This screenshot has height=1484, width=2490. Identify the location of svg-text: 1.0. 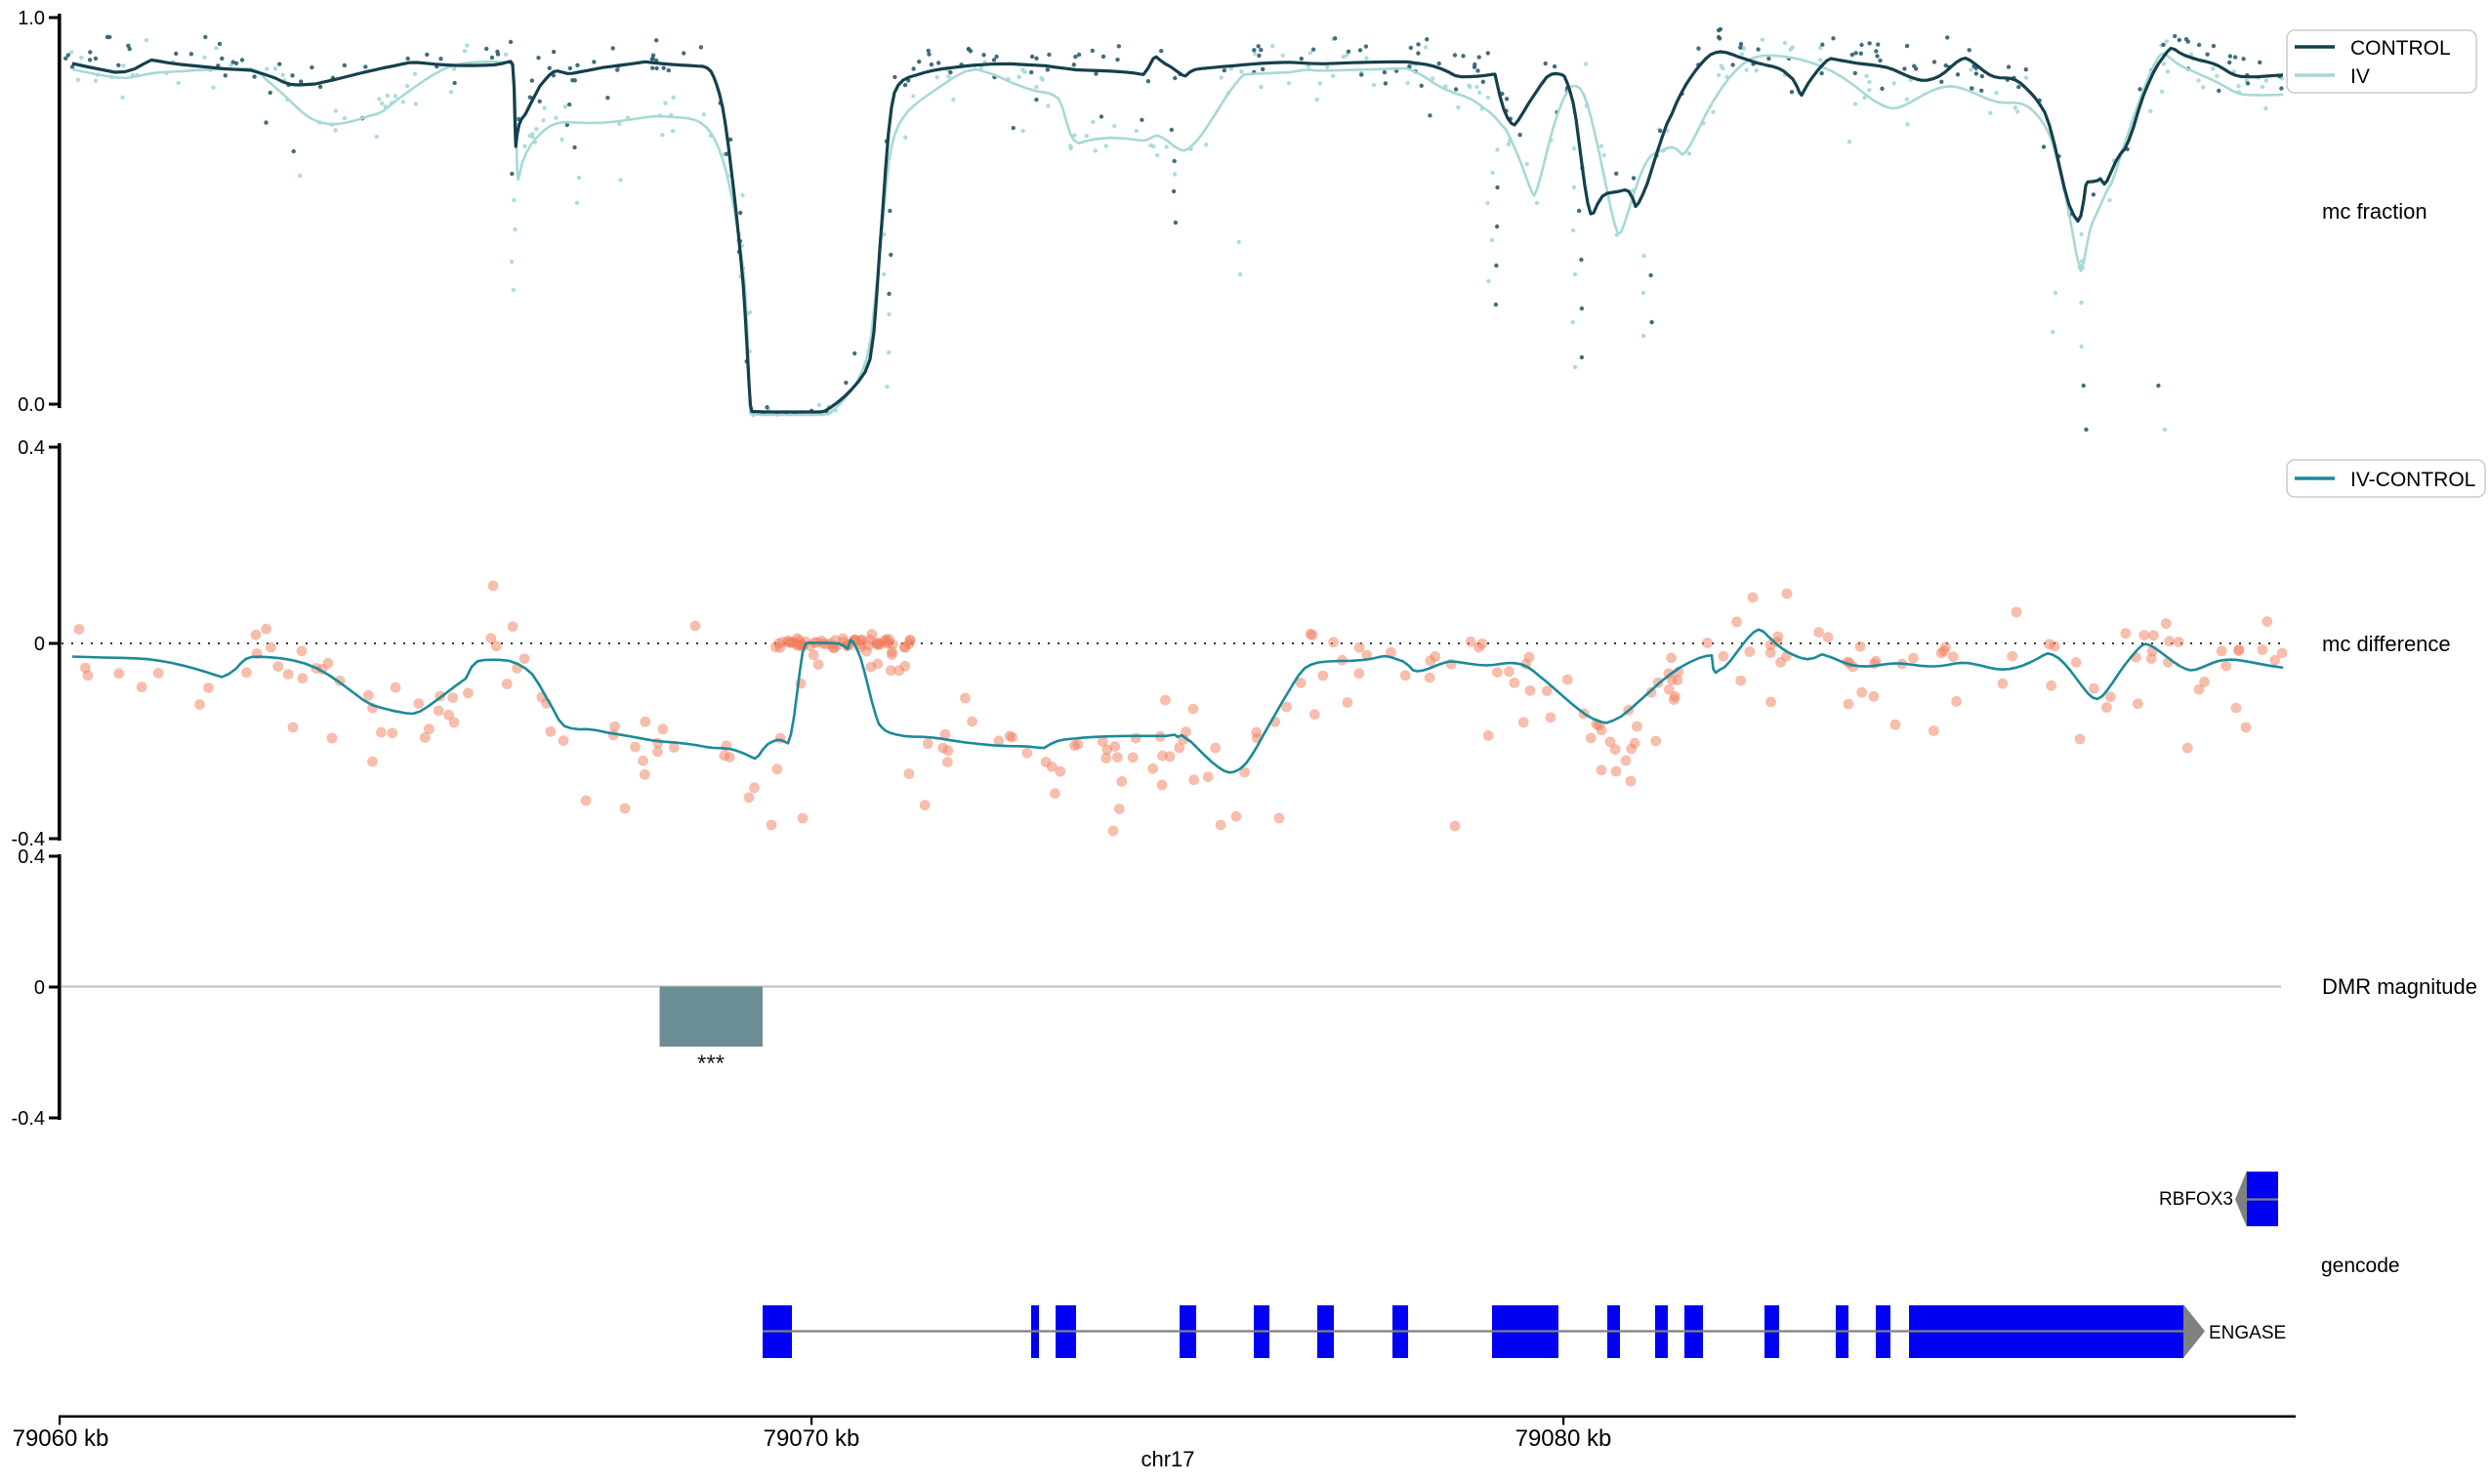
(32, 19).